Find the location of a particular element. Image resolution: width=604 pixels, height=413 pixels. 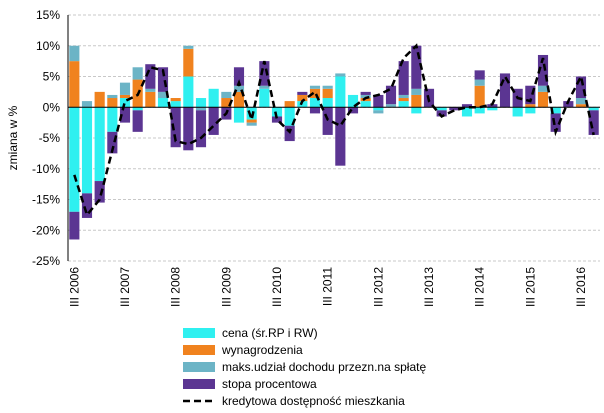

y-tick-label: 5% is located at coordinates (52, 77).